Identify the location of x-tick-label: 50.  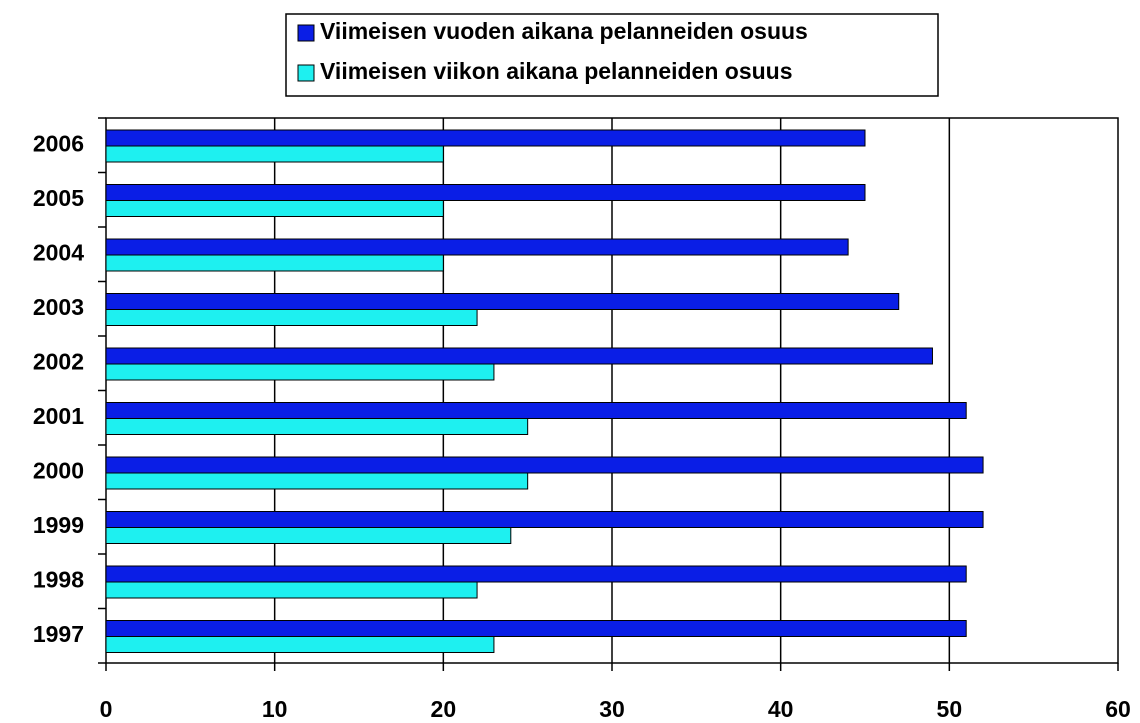
(950, 709).